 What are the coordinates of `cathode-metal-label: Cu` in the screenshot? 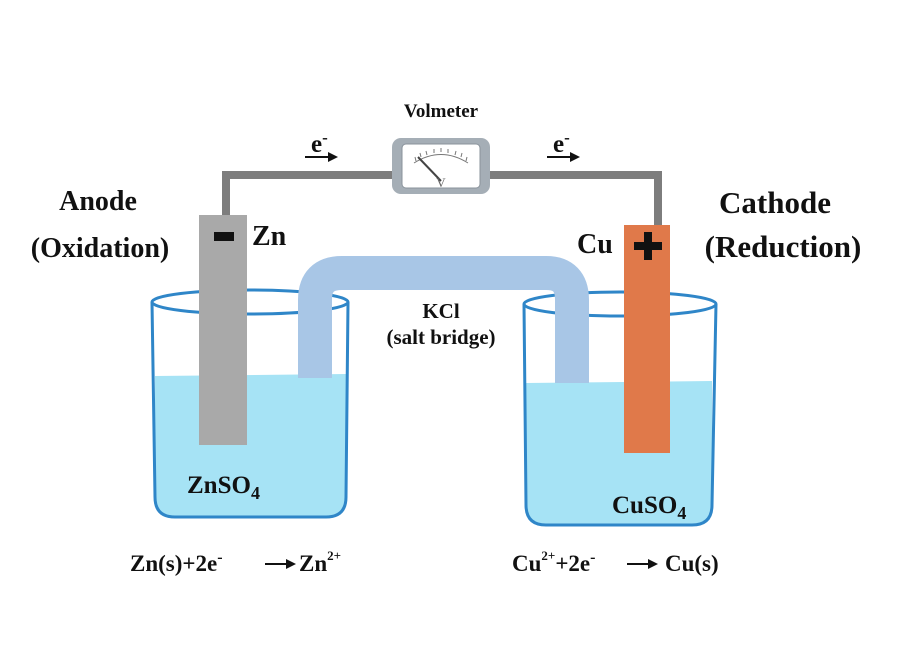 It's located at (595, 244).